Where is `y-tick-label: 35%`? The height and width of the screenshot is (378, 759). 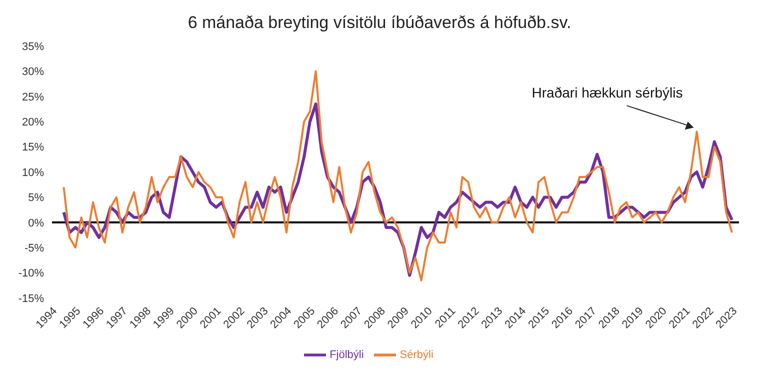
y-tick-label: 35% is located at coordinates (33, 46).